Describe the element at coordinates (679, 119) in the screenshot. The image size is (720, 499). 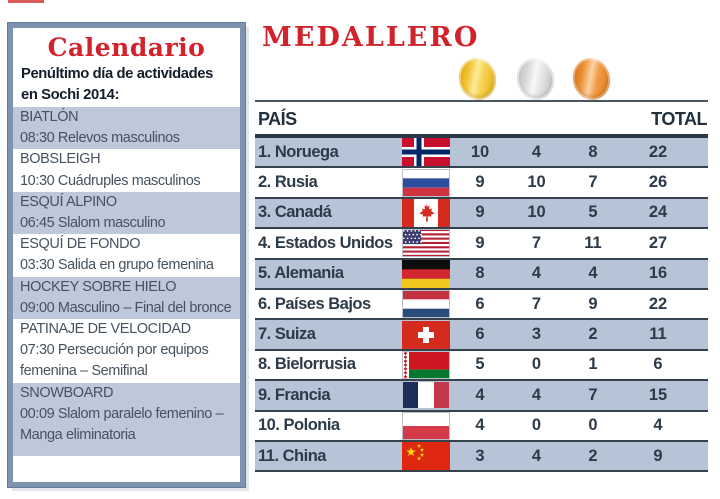
I see `total-column-header: TOTAL` at that location.